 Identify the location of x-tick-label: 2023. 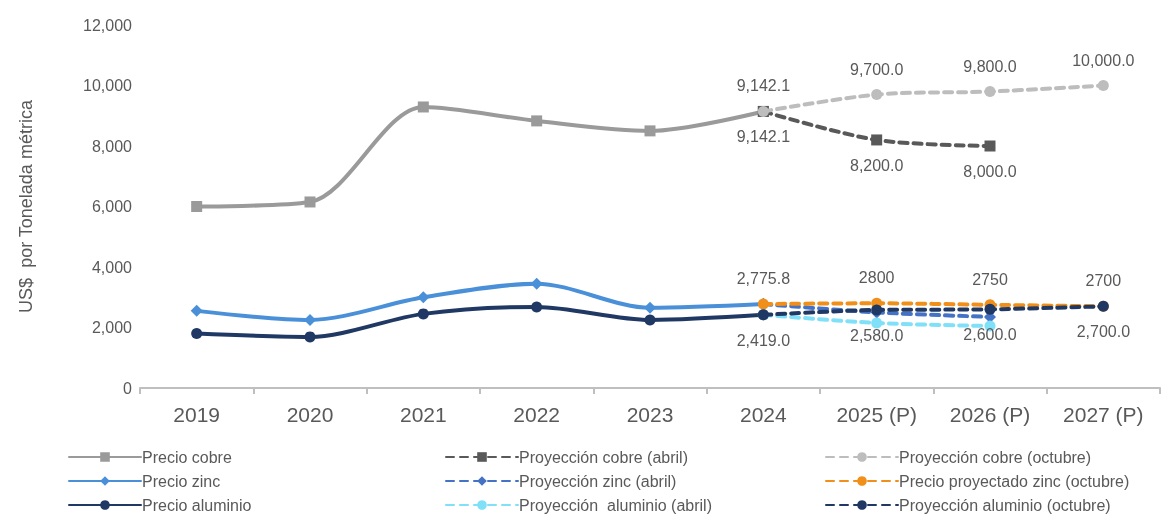
(650, 414).